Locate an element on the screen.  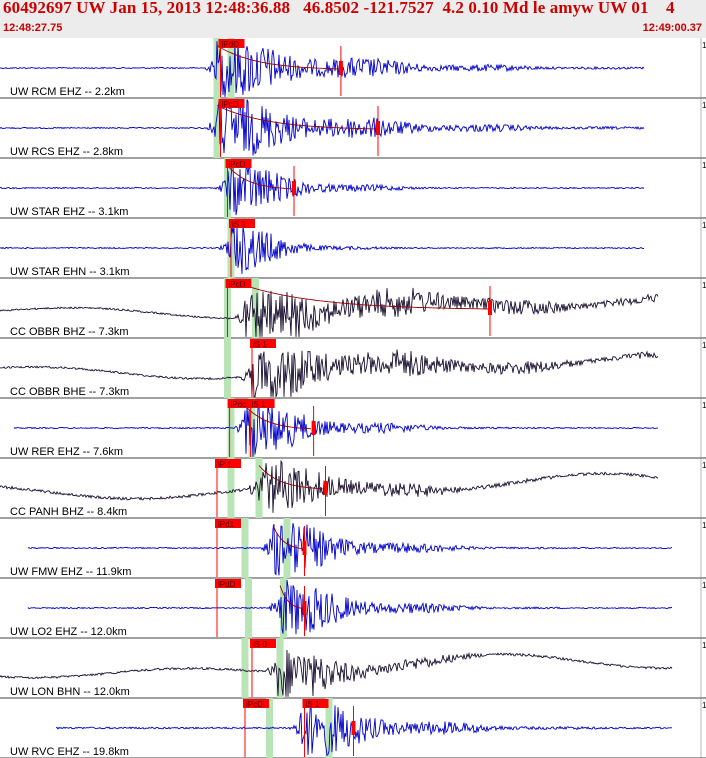
station-label: UW FMW EHZ -- 11.9km is located at coordinates (70, 572).